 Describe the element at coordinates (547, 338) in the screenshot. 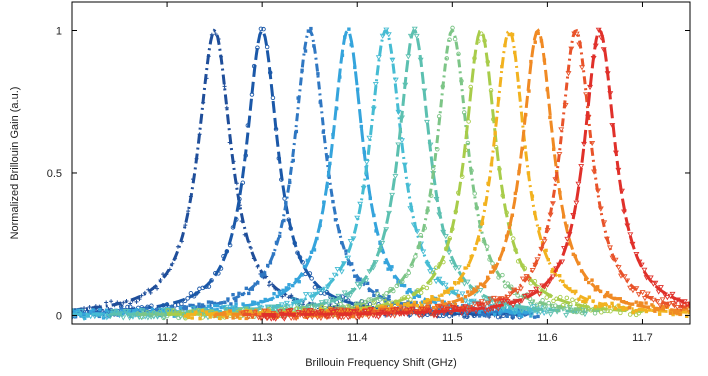

I see `x-tick-label: 11.6` at that location.